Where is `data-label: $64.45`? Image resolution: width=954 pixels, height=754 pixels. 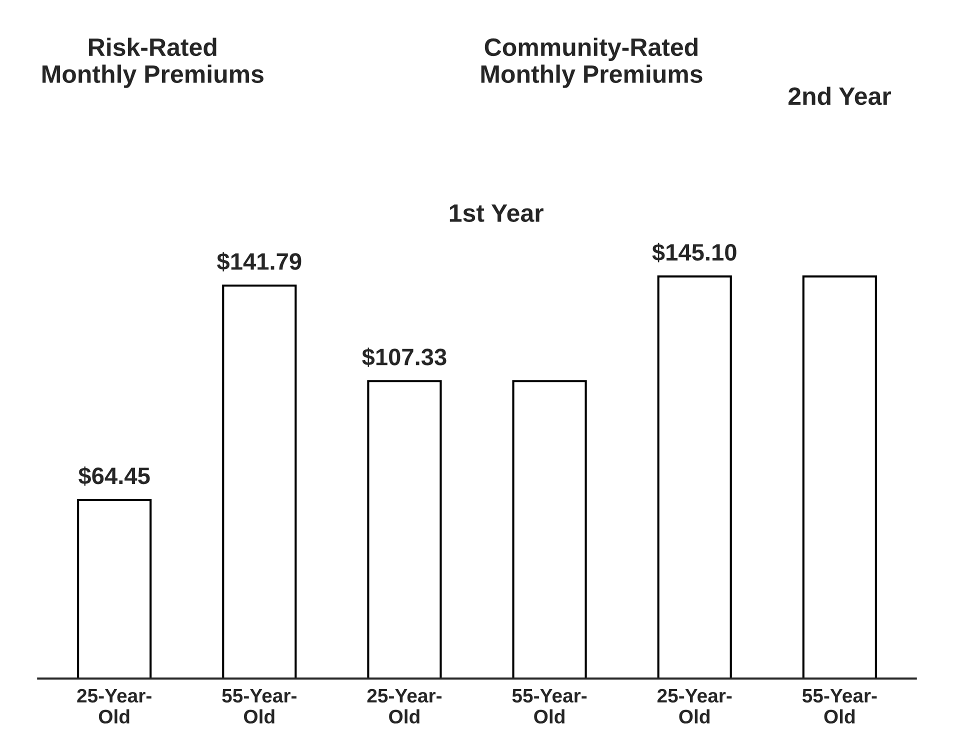 data-label: $64.45 is located at coordinates (114, 476).